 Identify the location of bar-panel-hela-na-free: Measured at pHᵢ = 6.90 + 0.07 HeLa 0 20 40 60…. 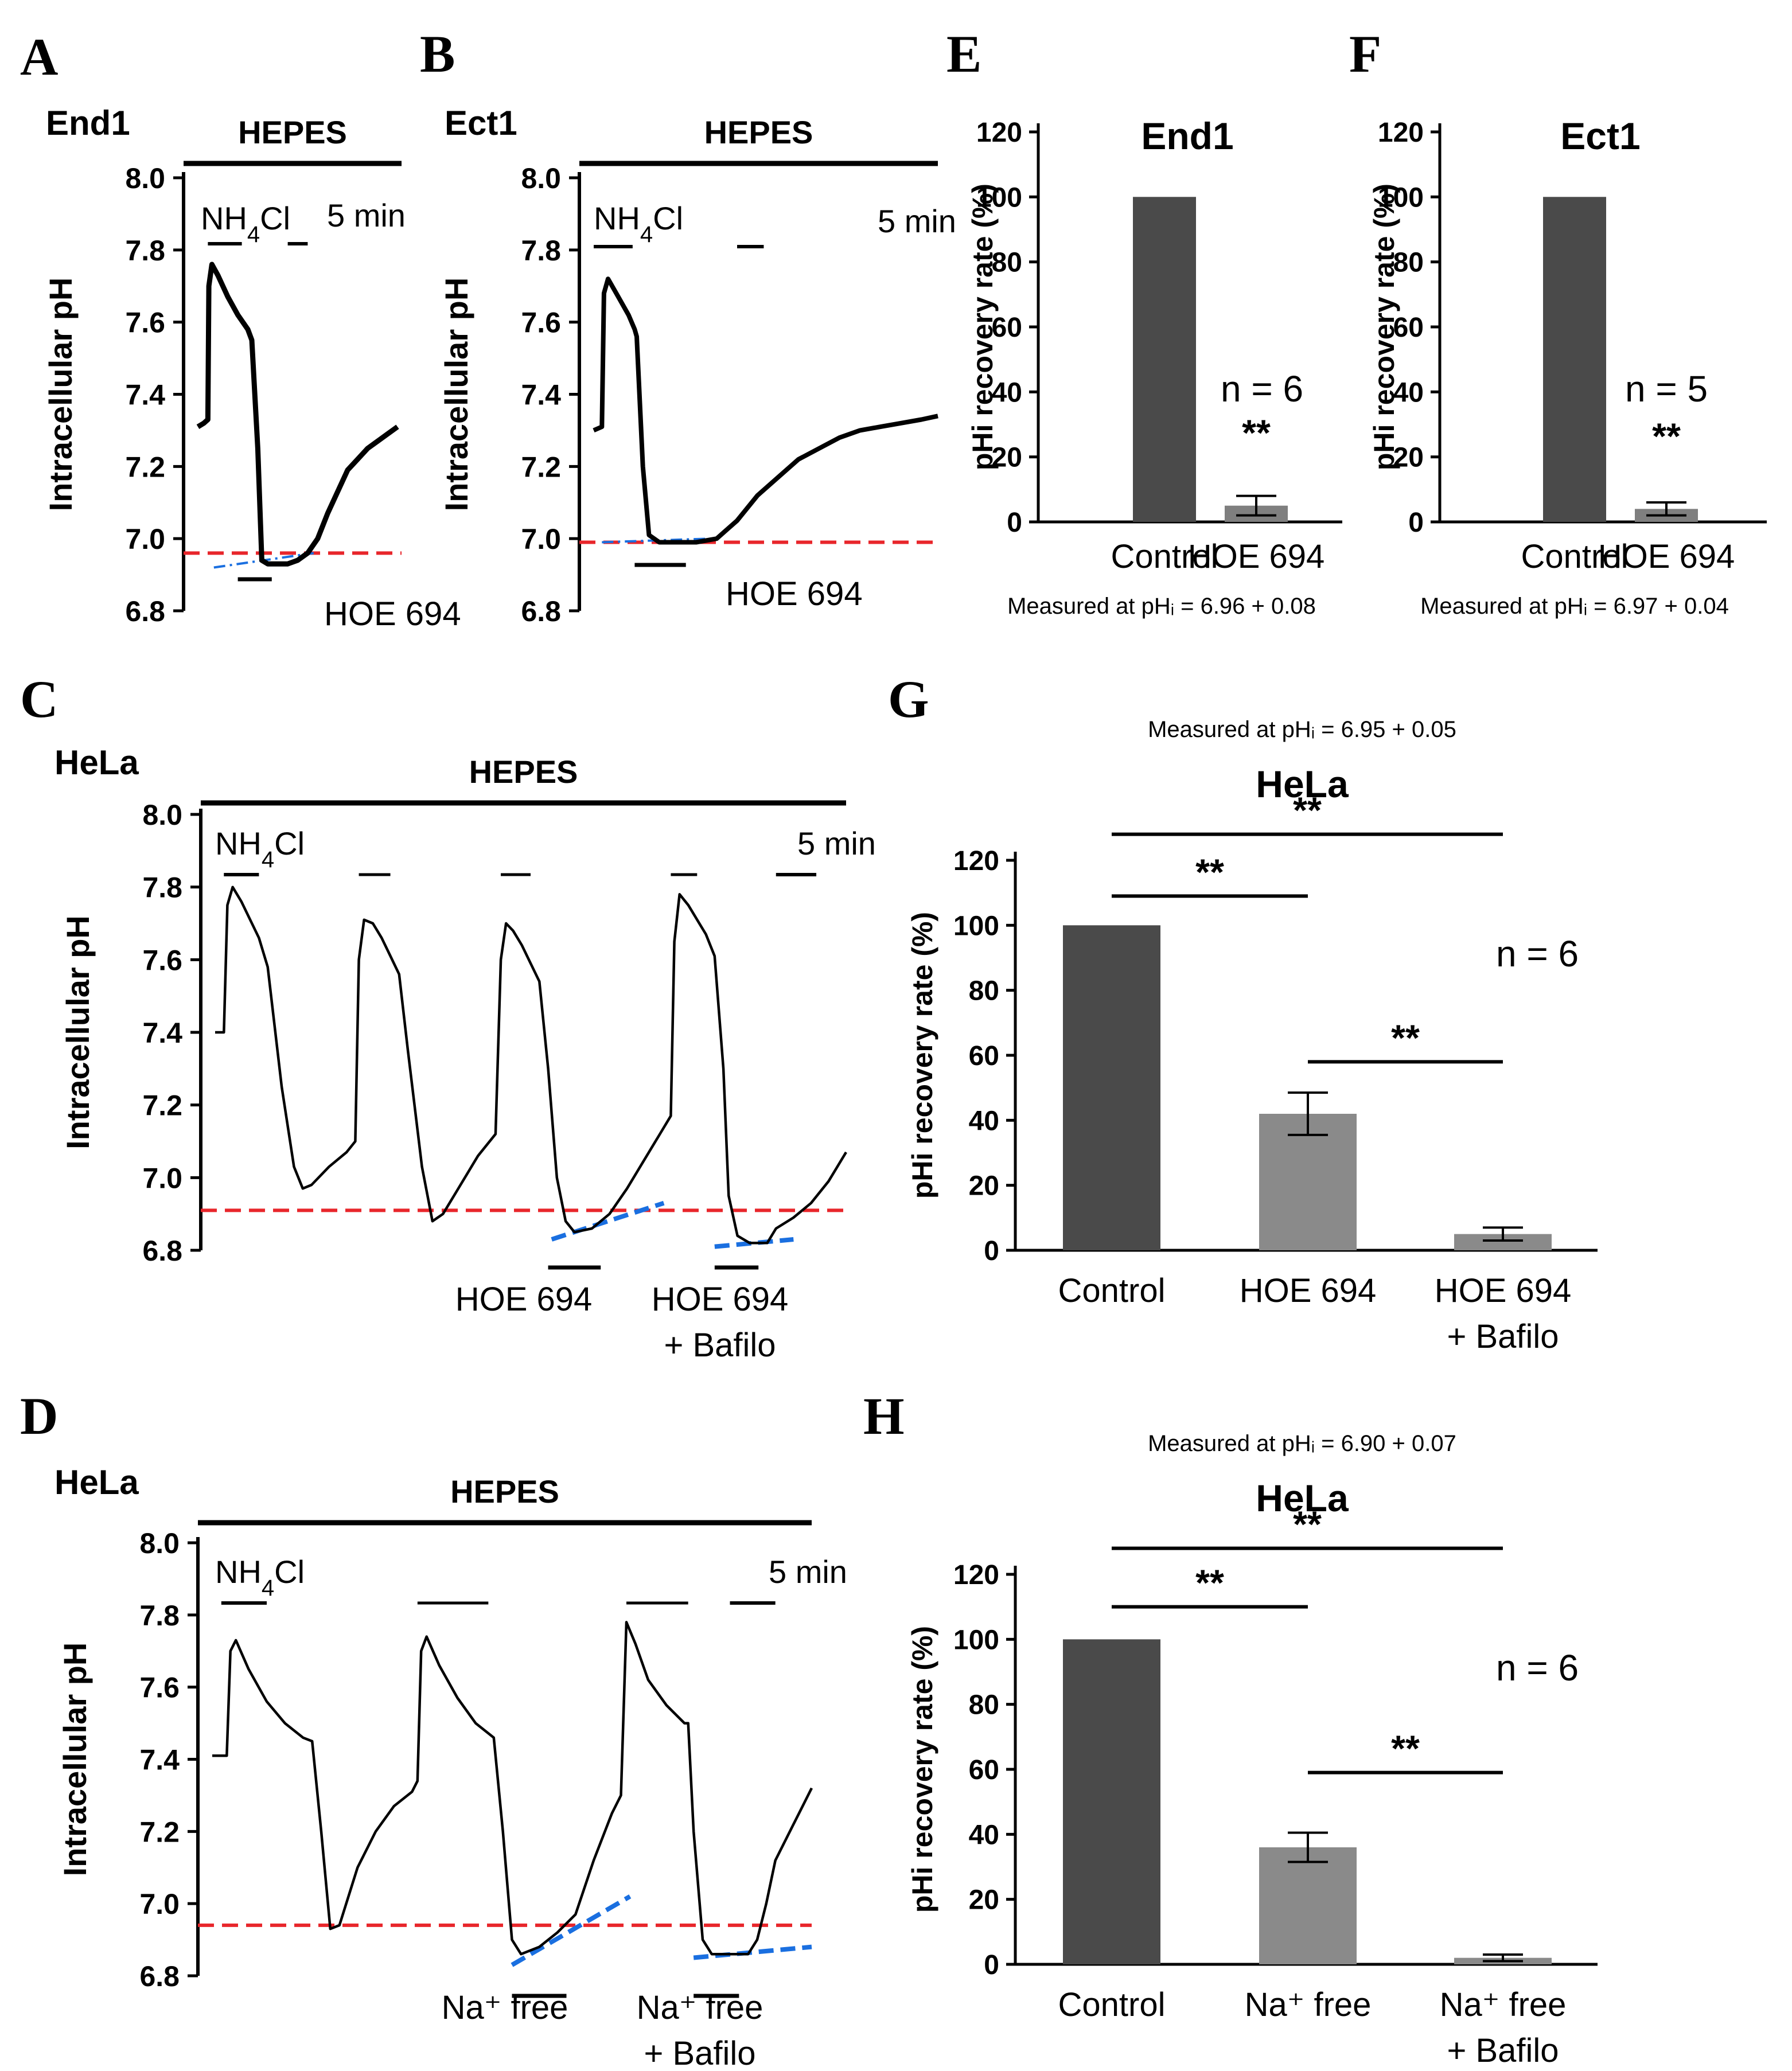
(1252, 1750).